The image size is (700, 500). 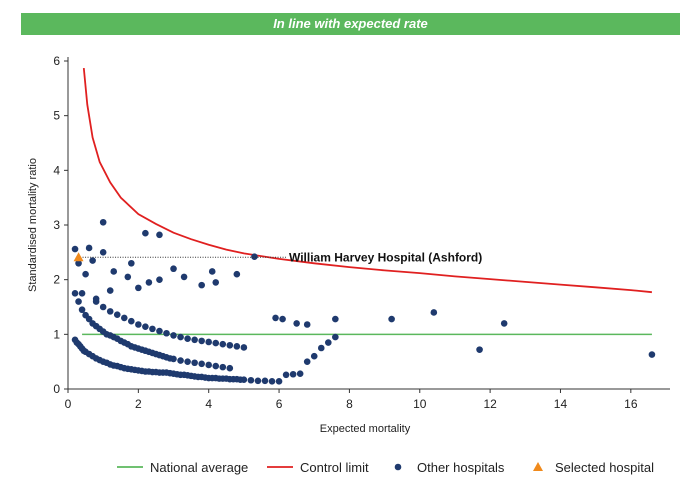 What do you see at coordinates (56, 61) in the screenshot?
I see `y-tick-label: 6` at bounding box center [56, 61].